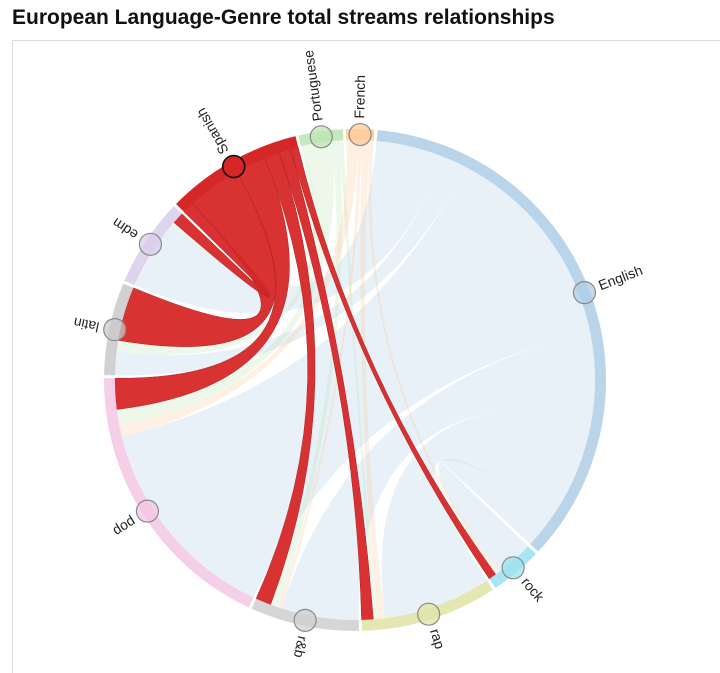 Image resolution: width=720 pixels, height=673 pixels. I want to click on ribbon-english-edm, so click(289, 227).